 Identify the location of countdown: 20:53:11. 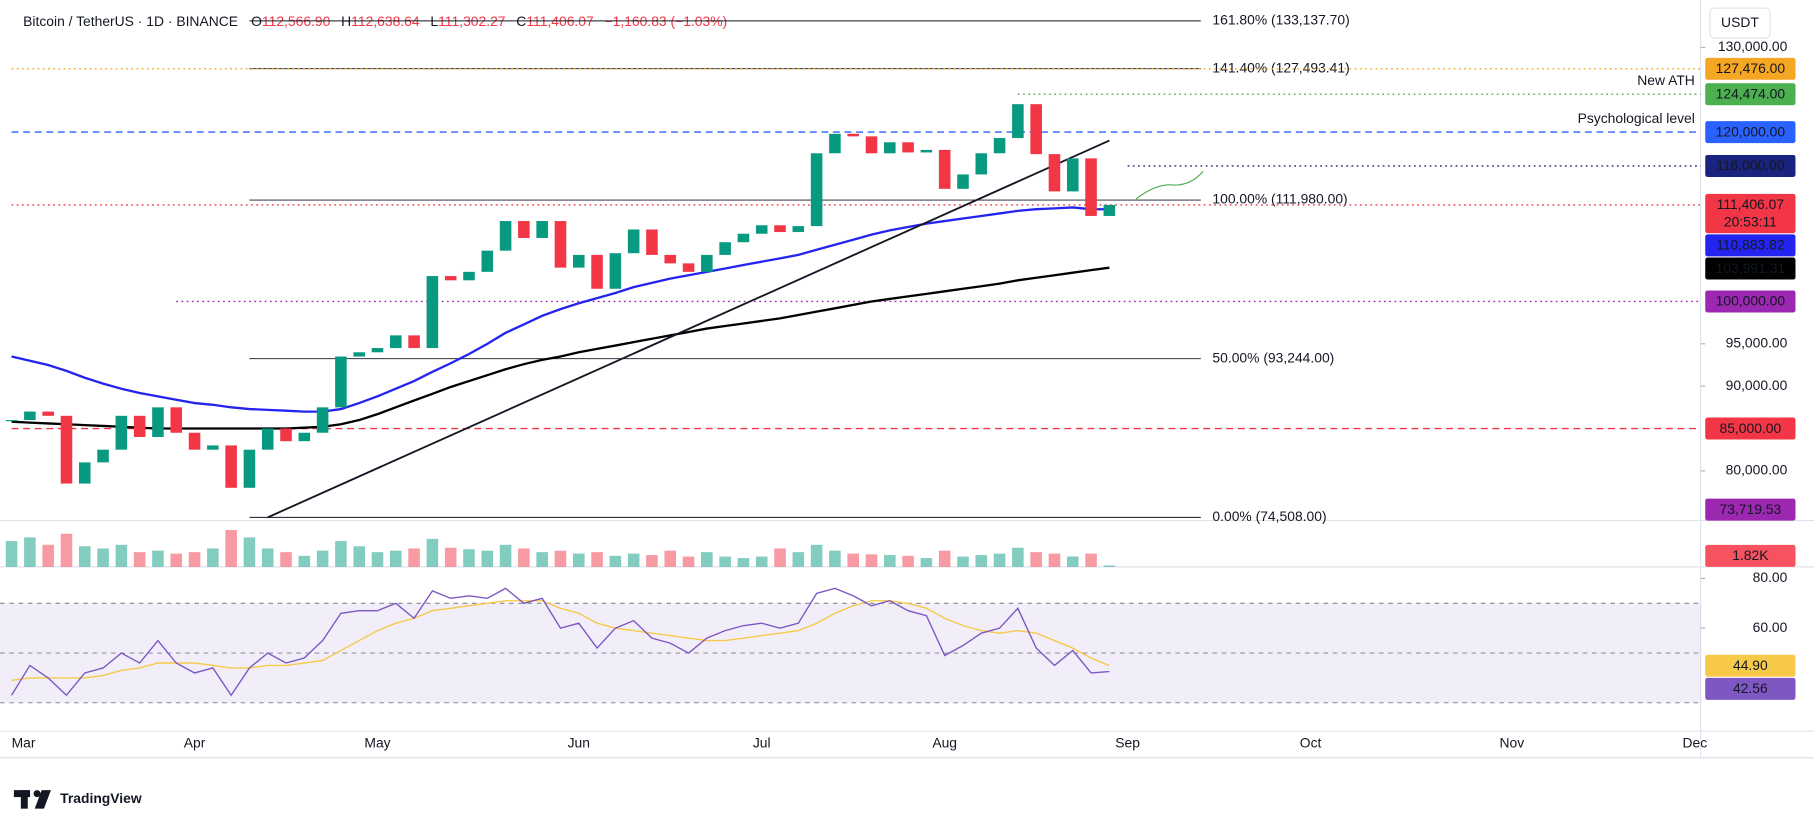
(1750, 221).